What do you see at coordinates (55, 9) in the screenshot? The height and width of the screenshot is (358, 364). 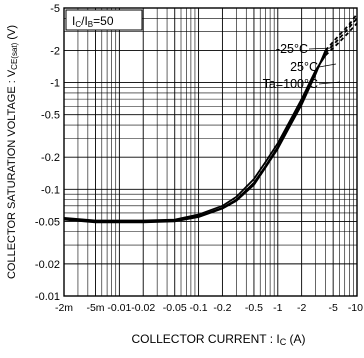 I see `y-tick-label: -5` at bounding box center [55, 9].